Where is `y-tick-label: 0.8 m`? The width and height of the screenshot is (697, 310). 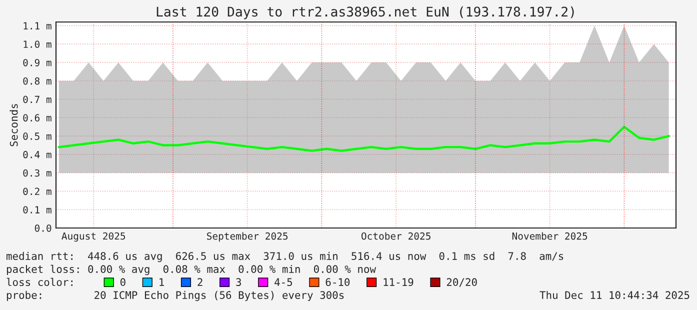 y-tick-label: 0.8 m is located at coordinates (37, 81).